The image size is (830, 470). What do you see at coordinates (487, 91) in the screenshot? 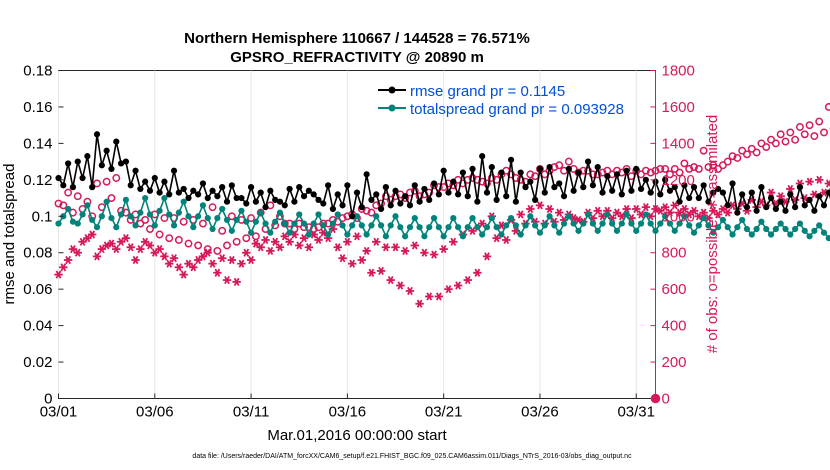
I see `legend-rmse-label: rmse grand pr = 0.1145` at bounding box center [487, 91].